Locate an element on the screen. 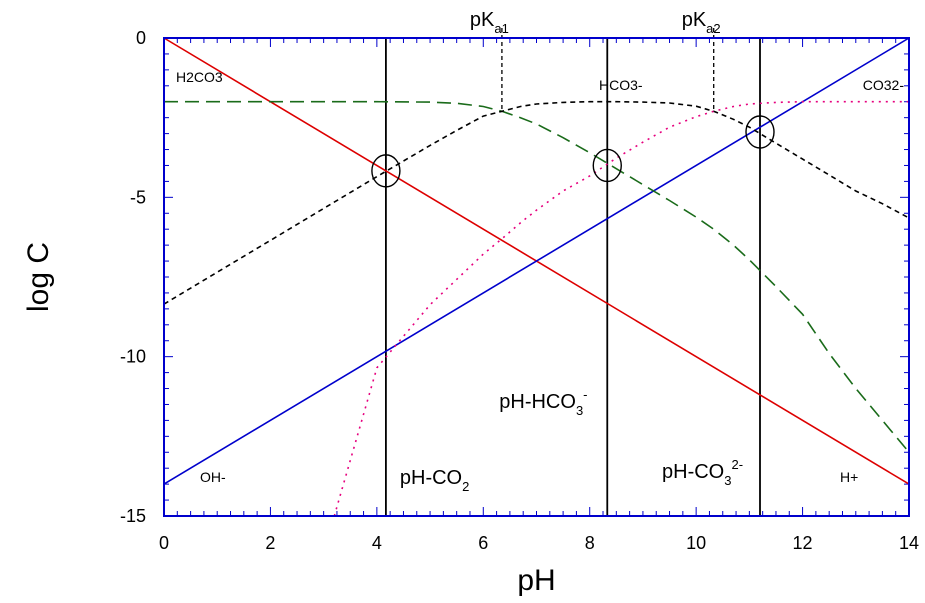  species-label-hco3: HCO3- is located at coordinates (621, 85).